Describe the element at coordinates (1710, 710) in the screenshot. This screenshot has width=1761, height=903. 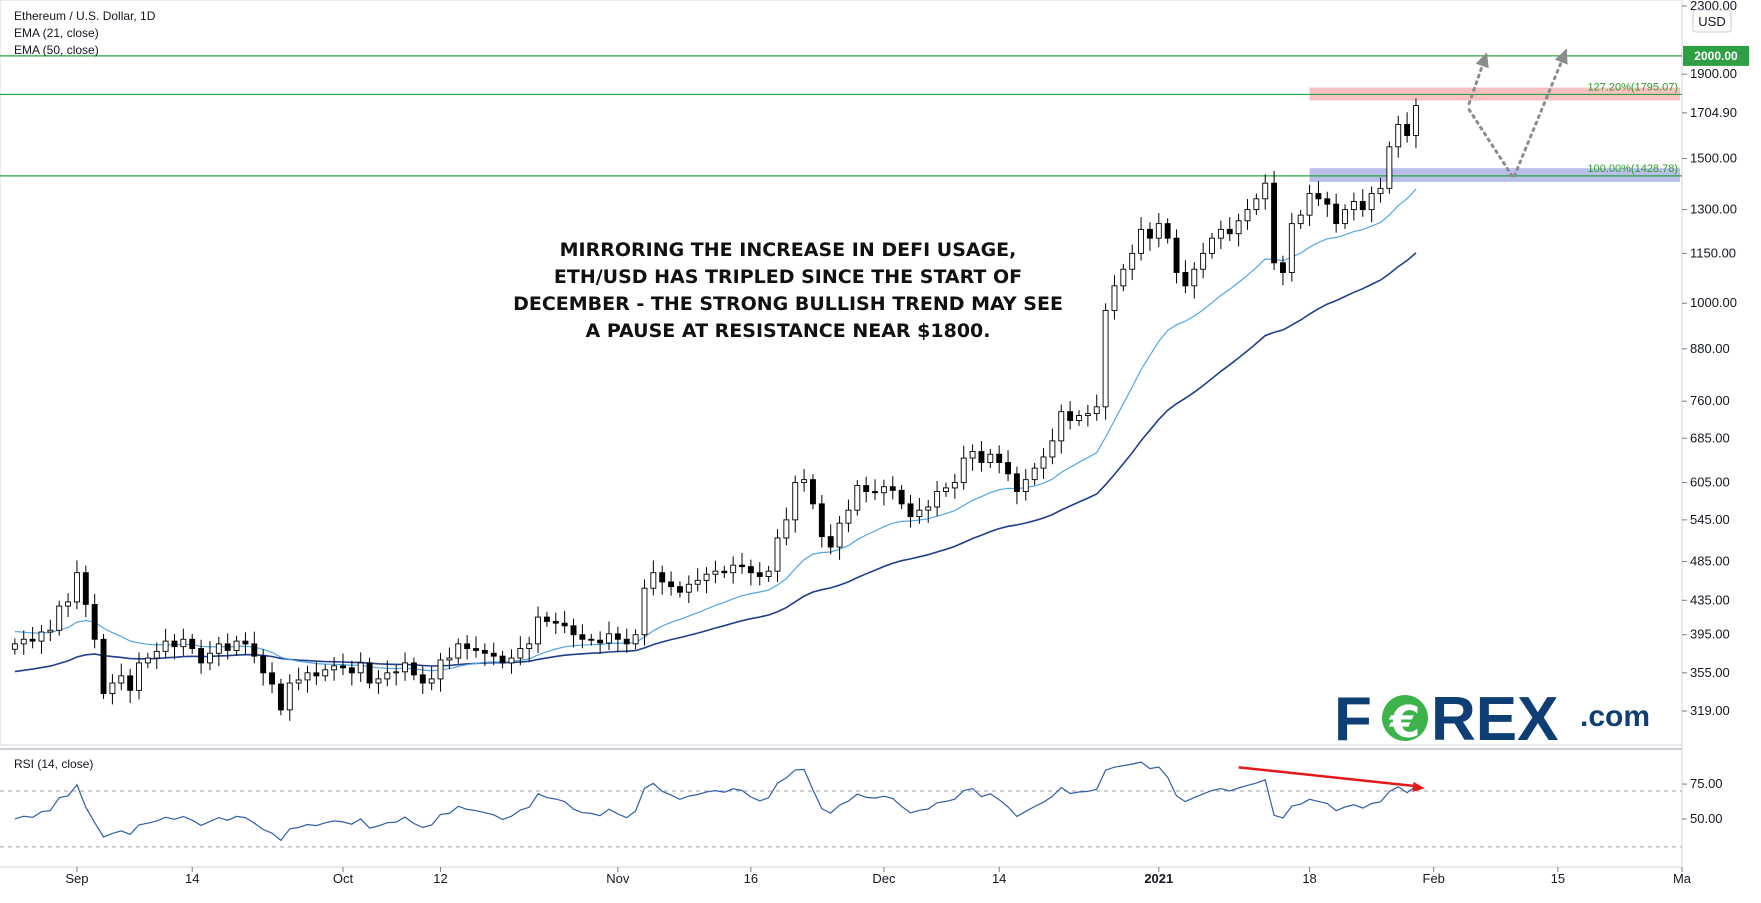
I see `price-tick-label: 319.00` at that location.